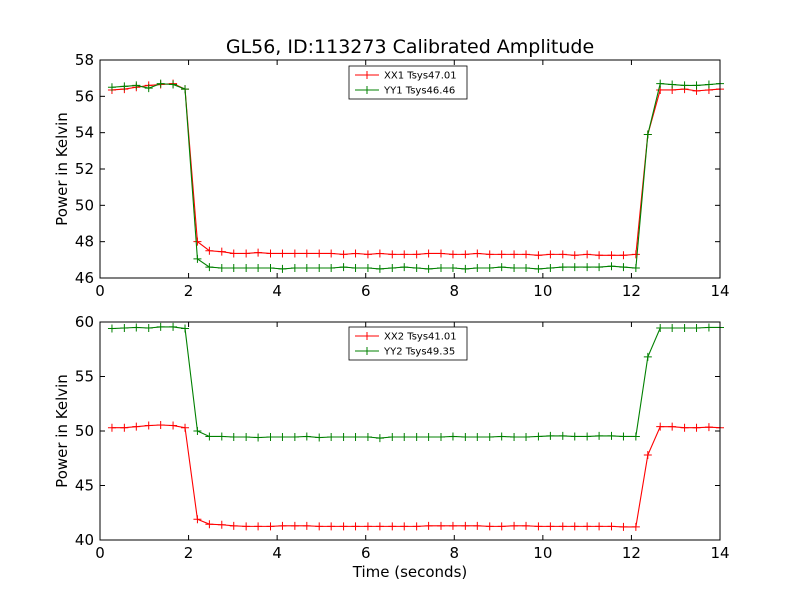 The height and width of the screenshot is (600, 800). What do you see at coordinates (84, 322) in the screenshot?
I see `y-tick-label: 60` at bounding box center [84, 322].